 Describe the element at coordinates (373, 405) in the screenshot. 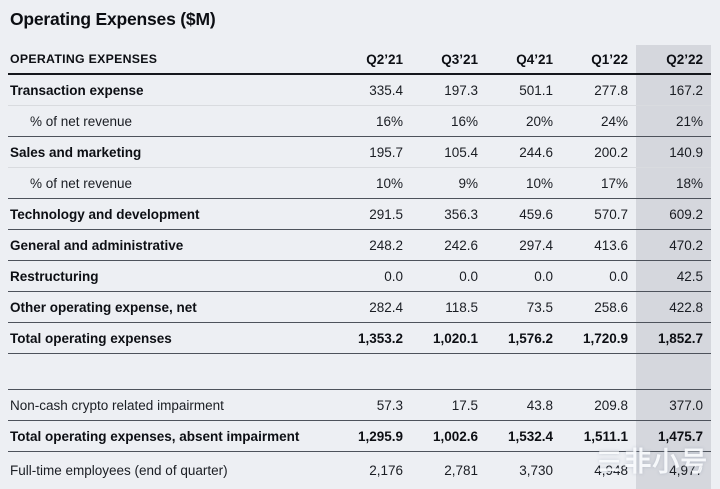

I see `cell-value: 57.3` at that location.